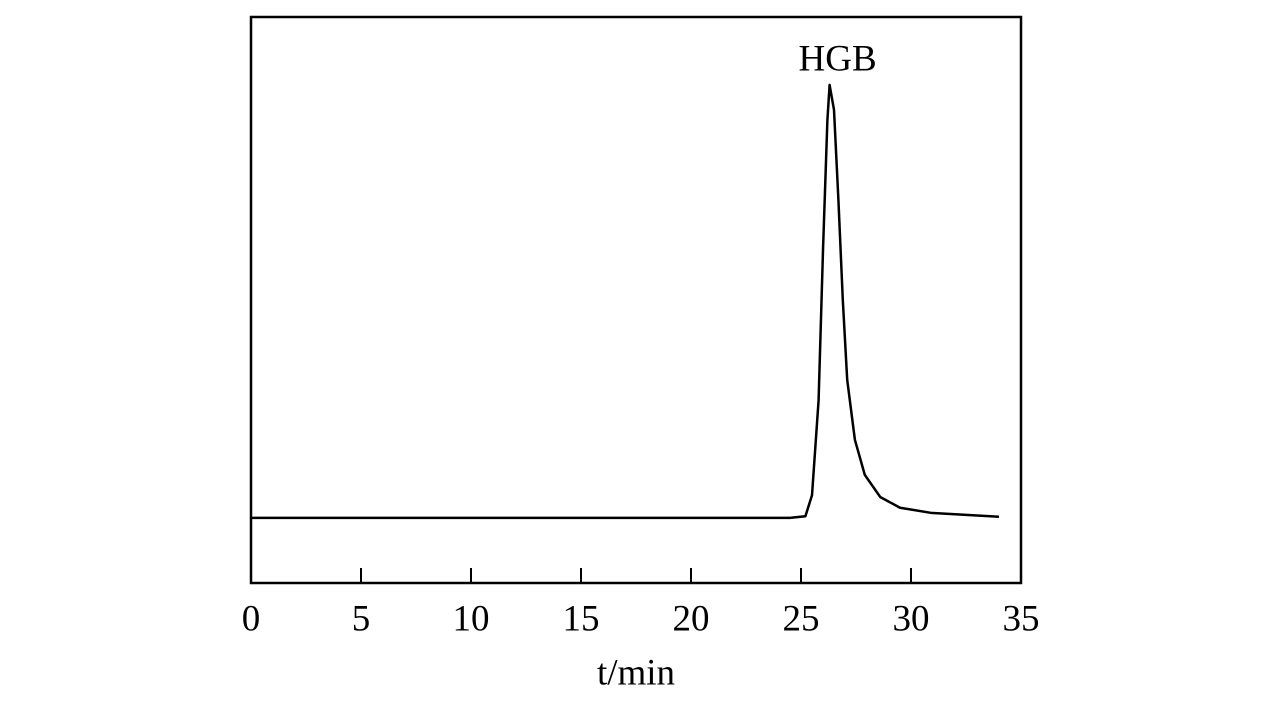 The image size is (1283, 709). What do you see at coordinates (581, 618) in the screenshot?
I see `x-tick-label: 15` at bounding box center [581, 618].